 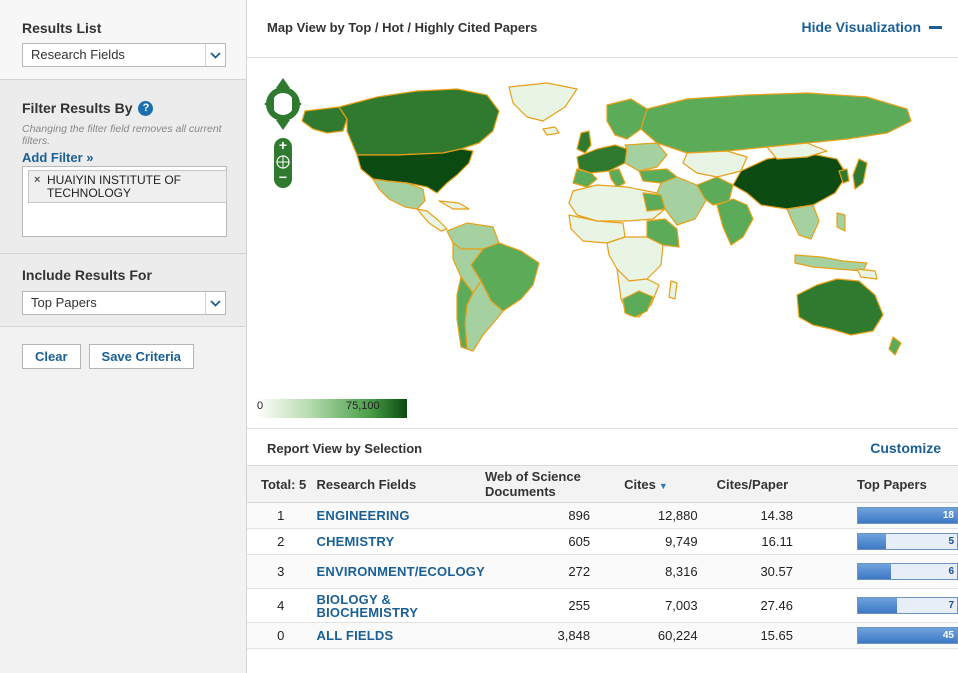 What do you see at coordinates (465, 313) in the screenshot?
I see `region-chile` at bounding box center [465, 313].